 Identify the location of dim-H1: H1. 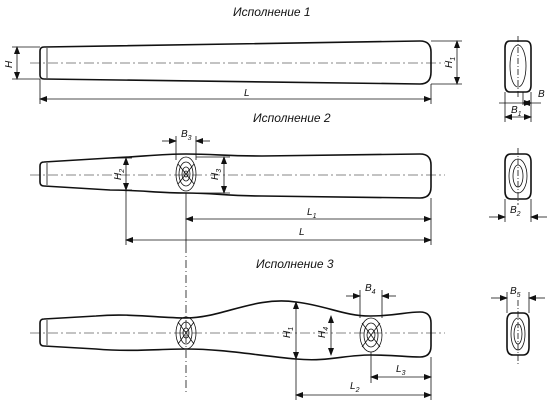
(446, 62).